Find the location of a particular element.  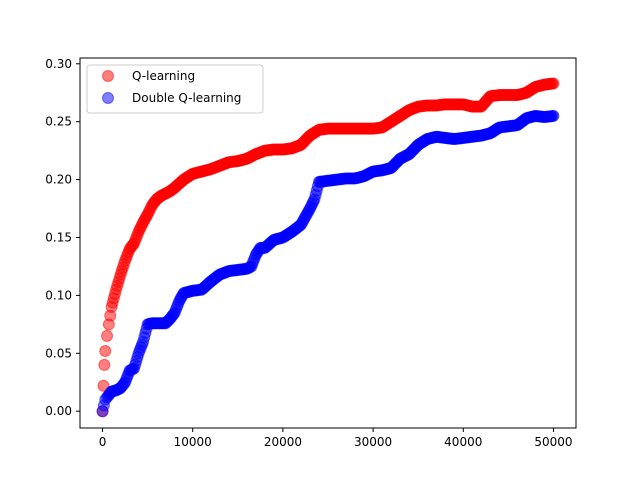

y-axis-ticks: 0.00 0.05 0.10 0.15 0.20 0.25 0.30 is located at coordinates (62, 237).